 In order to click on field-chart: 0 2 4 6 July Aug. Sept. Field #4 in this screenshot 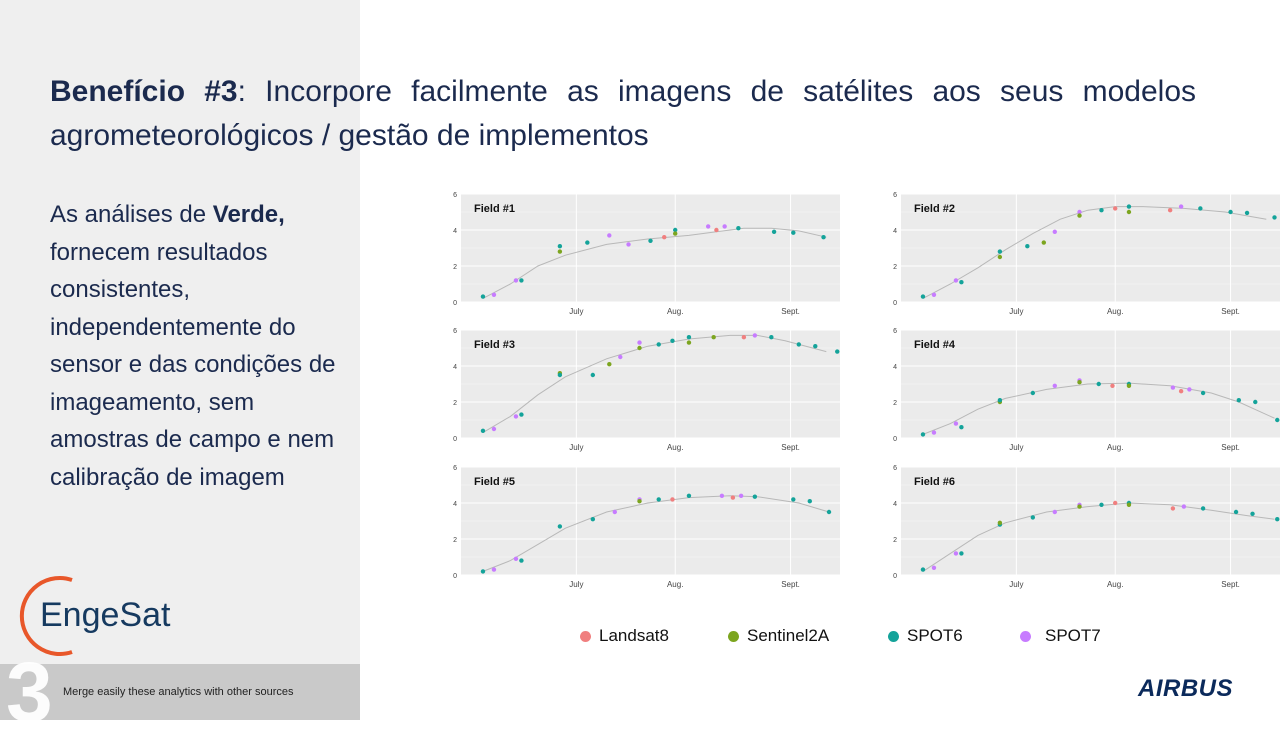, I will do `click(1086, 390)`.